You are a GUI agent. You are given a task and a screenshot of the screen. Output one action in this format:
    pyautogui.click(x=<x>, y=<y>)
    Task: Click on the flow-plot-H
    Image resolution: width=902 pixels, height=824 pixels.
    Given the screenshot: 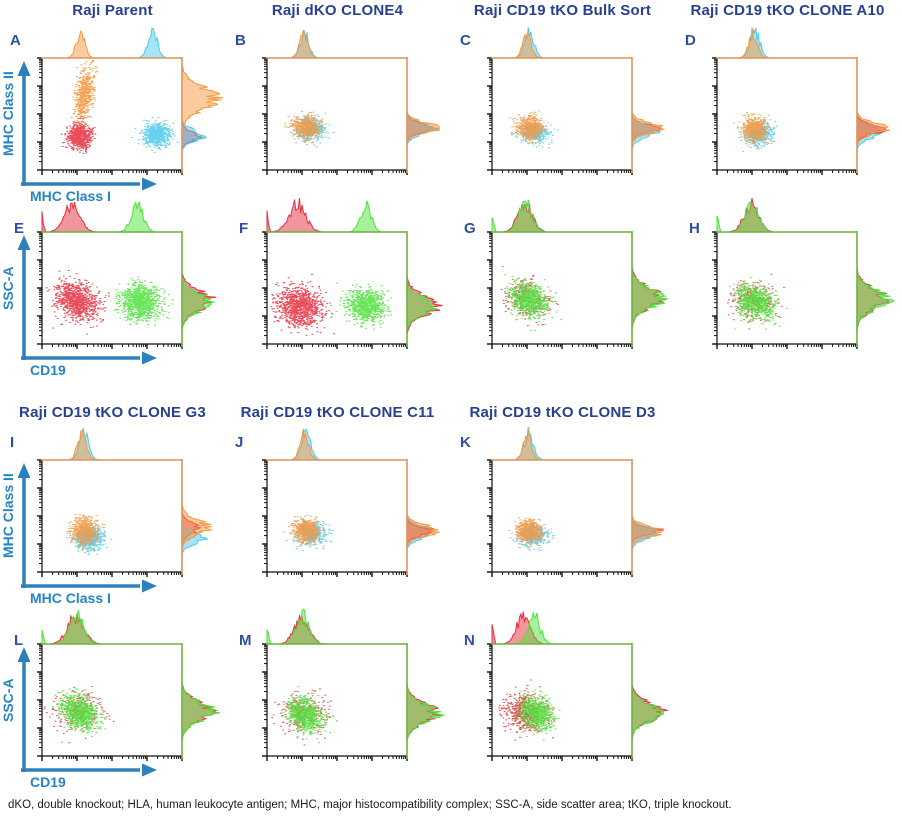 What is the action you would take?
    pyautogui.click(x=804, y=273)
    